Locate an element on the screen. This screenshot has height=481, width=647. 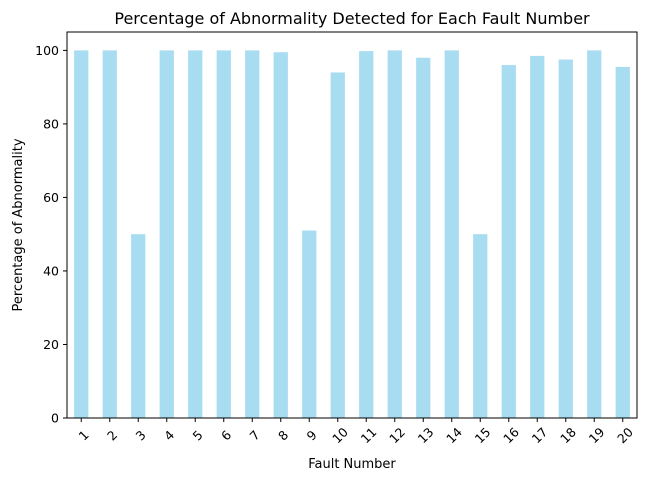
x-tick-label: 6 is located at coordinates (226, 435).